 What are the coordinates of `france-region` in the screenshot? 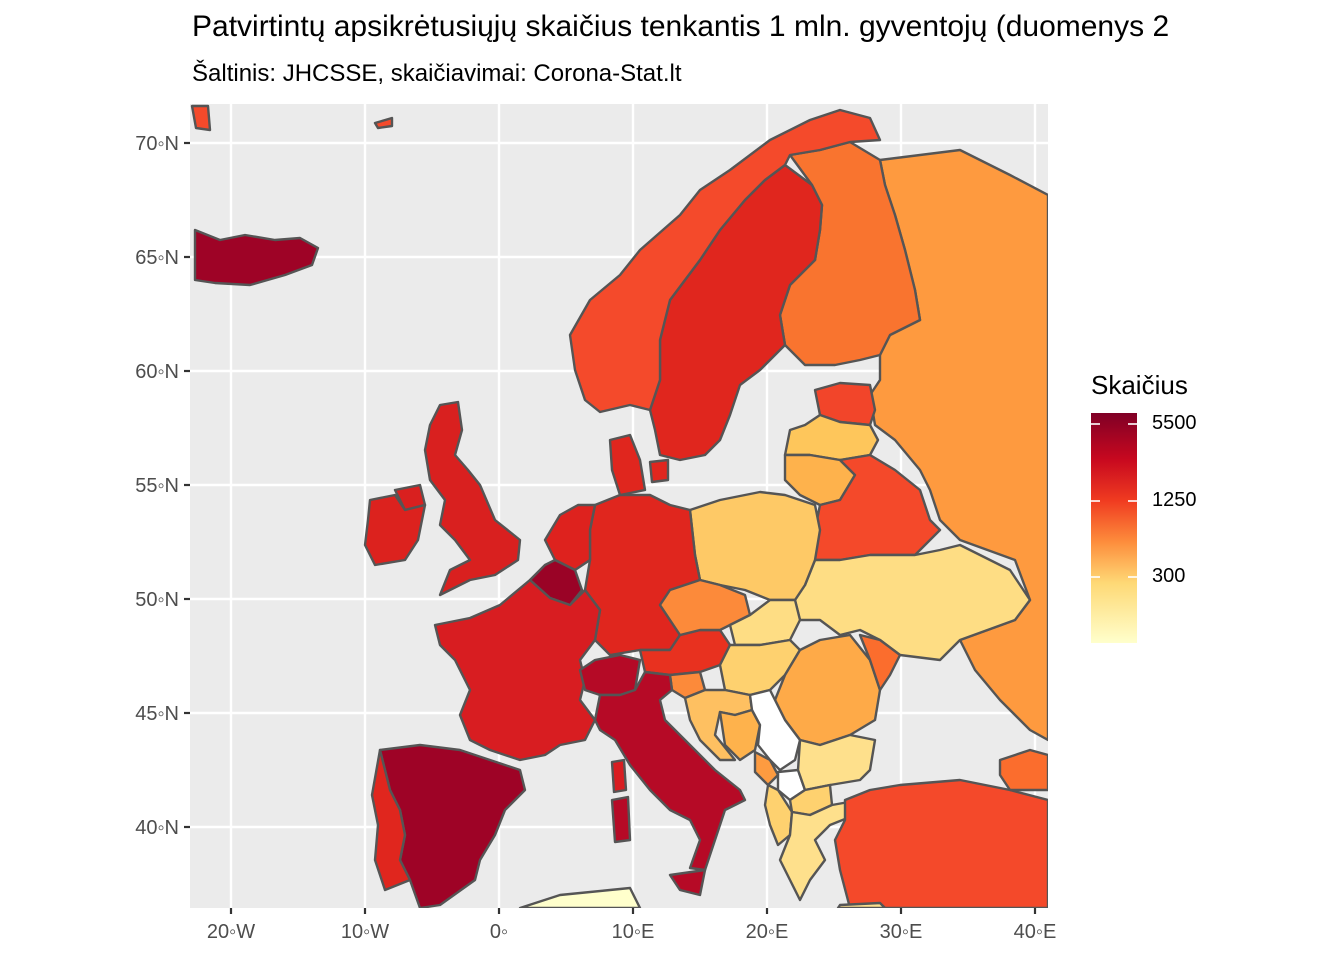 It's located at (517, 670).